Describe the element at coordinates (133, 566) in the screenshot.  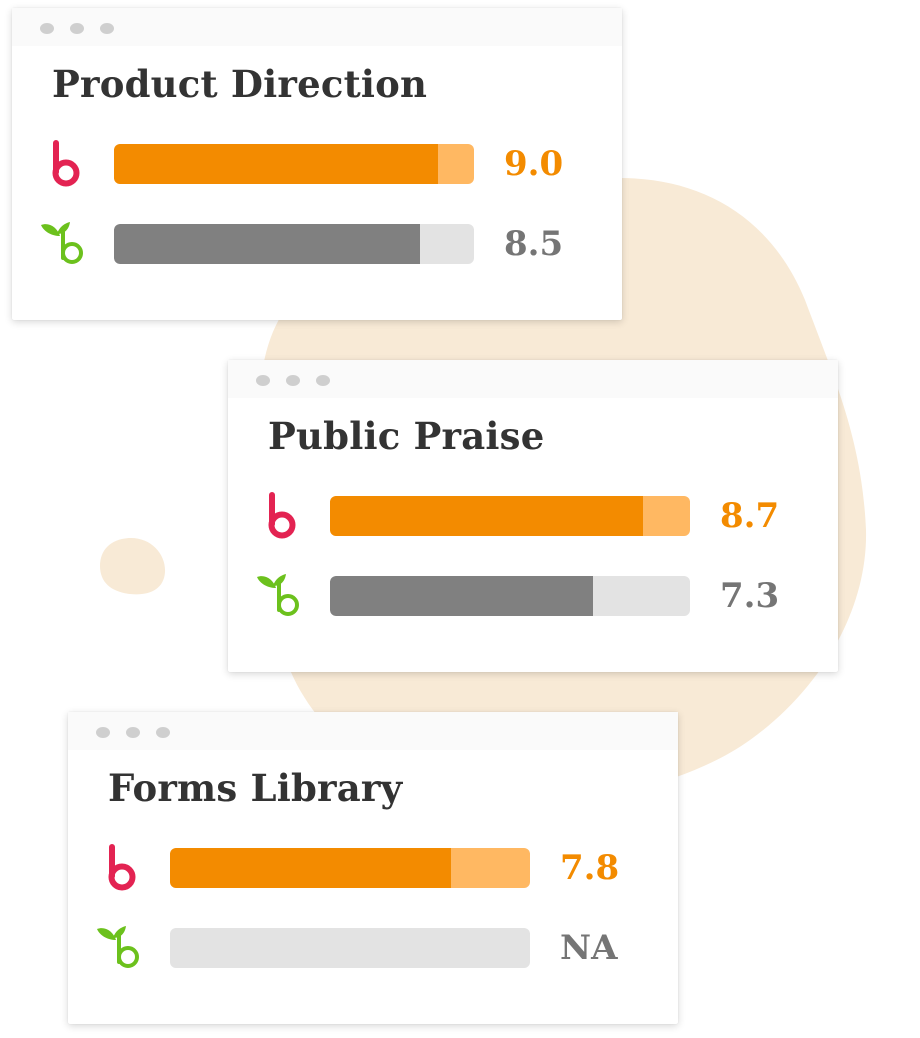
I see `small-background-blob` at that location.